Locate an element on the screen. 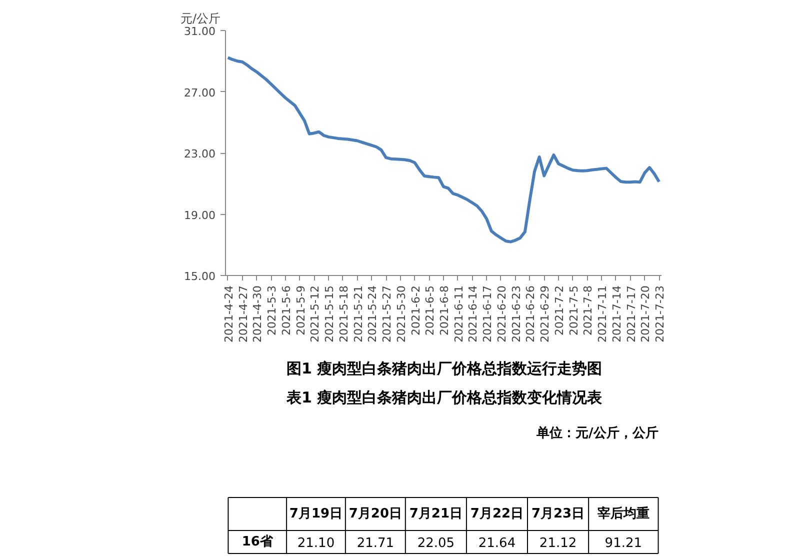 The width and height of the screenshot is (807, 557). x-tick-label: 2021-7-20 is located at coordinates (645, 313).